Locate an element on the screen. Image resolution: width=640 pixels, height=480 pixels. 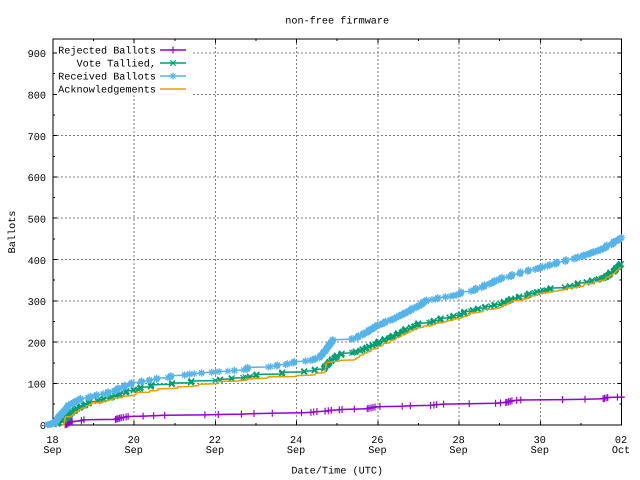
svg-text: 400 is located at coordinates (37, 262).